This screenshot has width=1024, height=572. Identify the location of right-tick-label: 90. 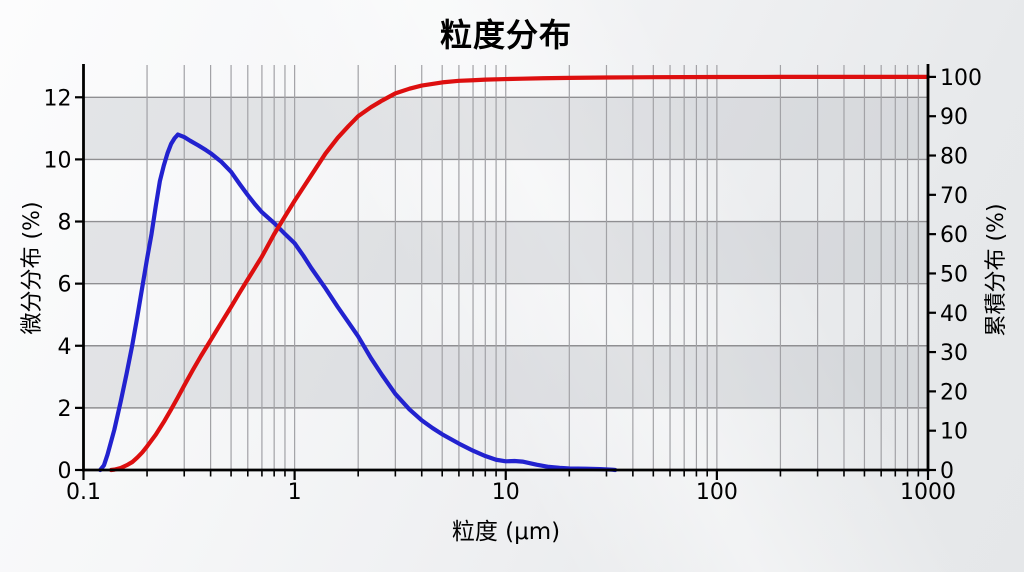
(954, 117).